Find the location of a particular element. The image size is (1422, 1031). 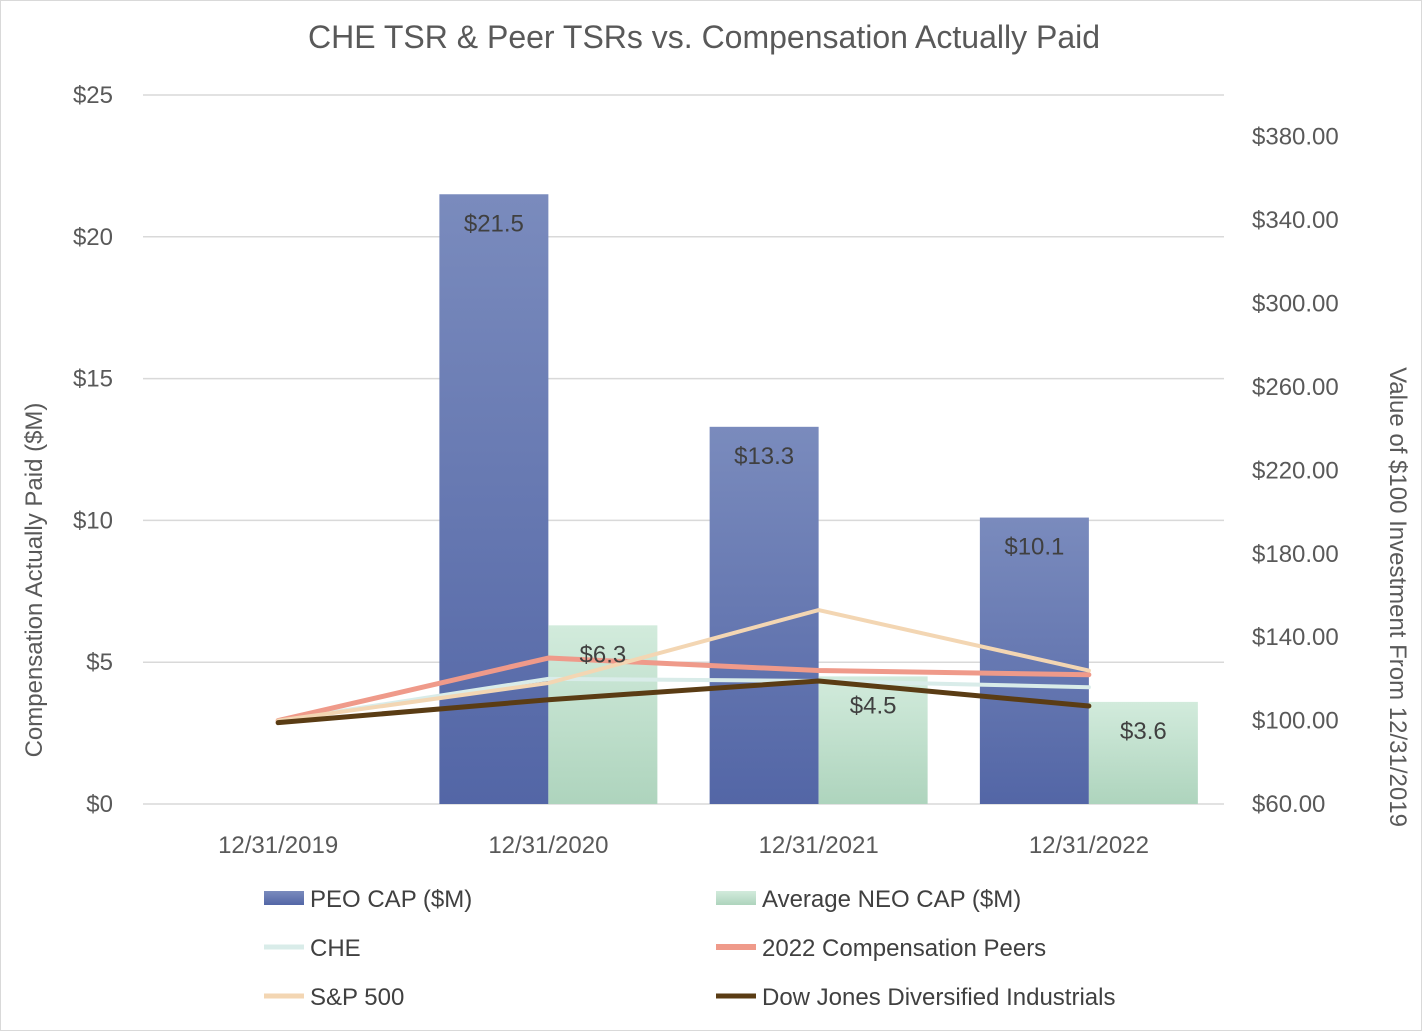

bar-data-label: $4.5 is located at coordinates (873, 705).